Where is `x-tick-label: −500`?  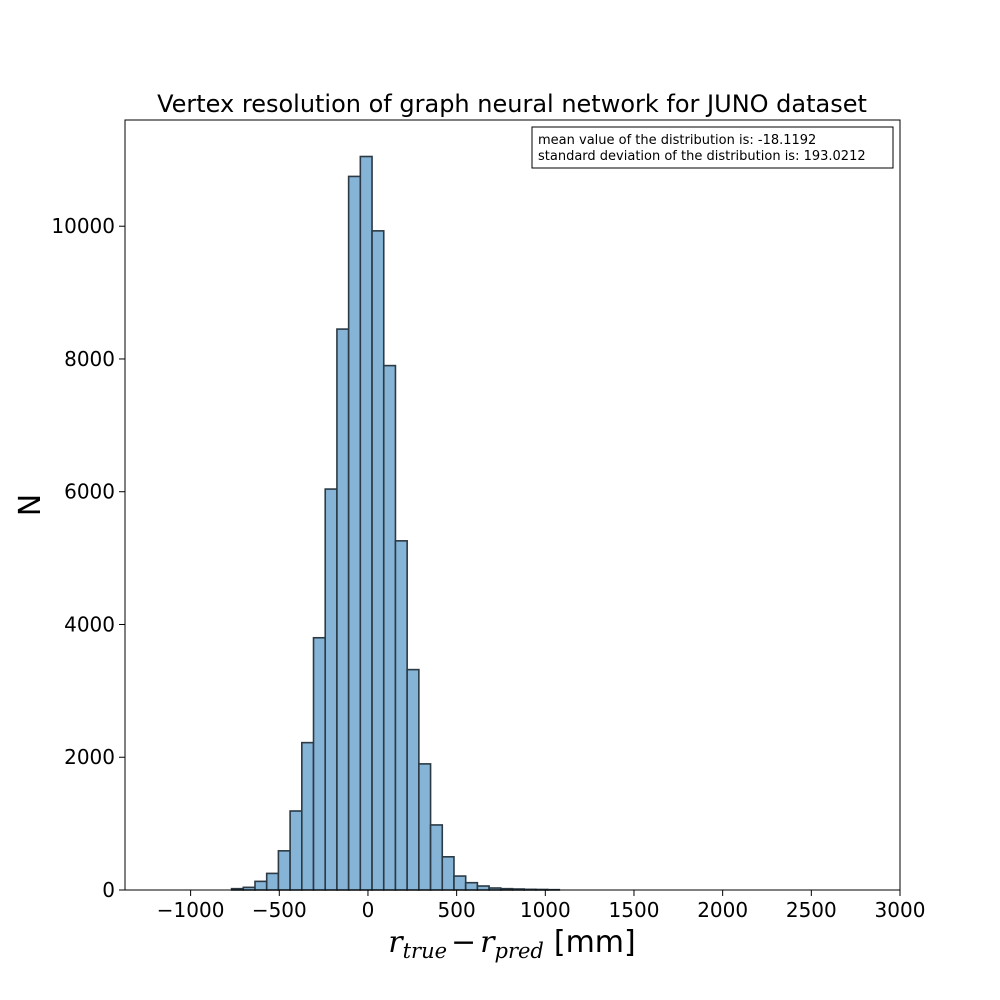
x-tick-label: −500 is located at coordinates (279, 910).